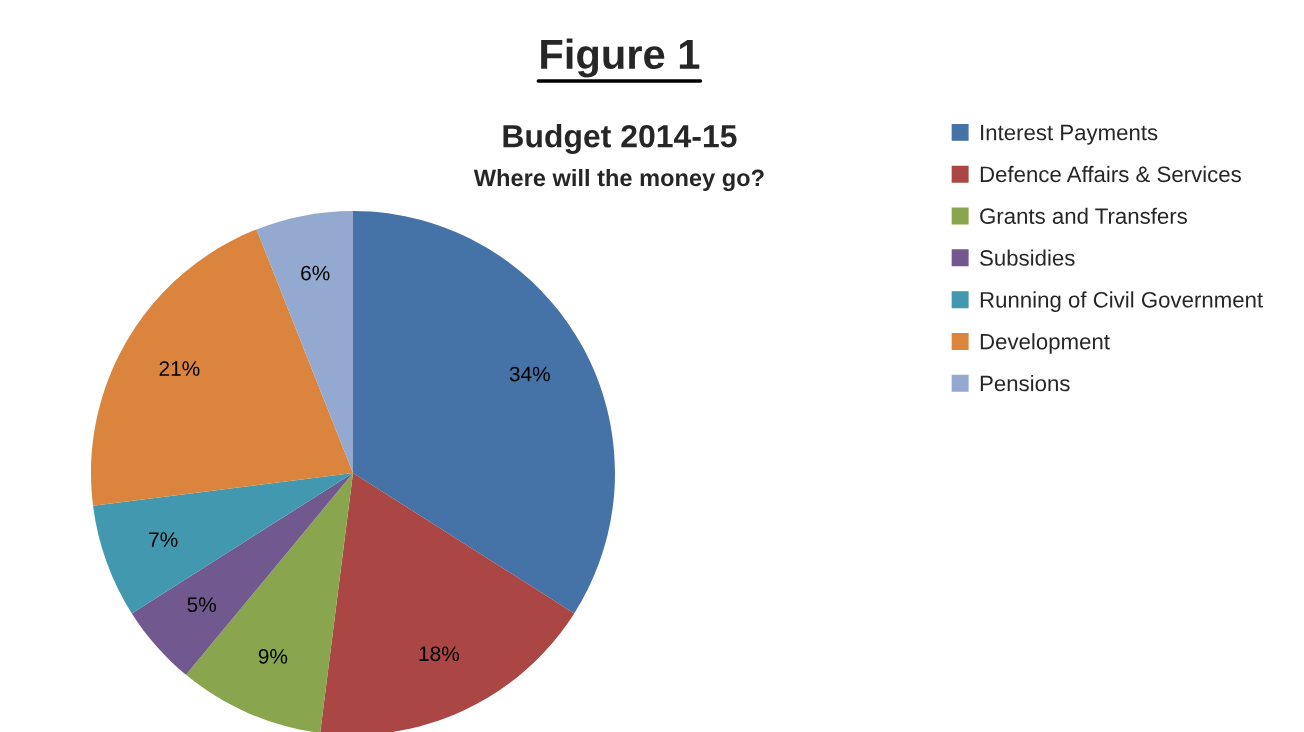  What do you see at coordinates (273, 656) in the screenshot?
I see `data-label: 9%` at bounding box center [273, 656].